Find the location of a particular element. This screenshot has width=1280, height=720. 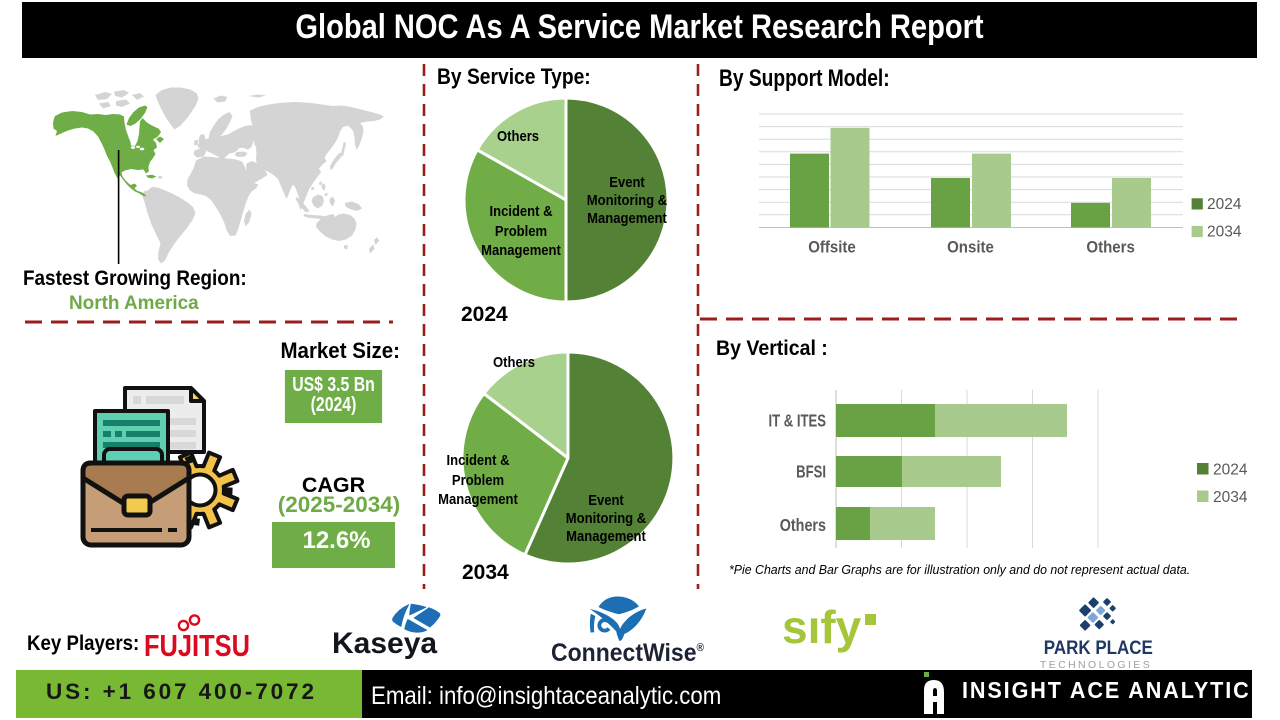

svg-text: Onsite is located at coordinates (970, 248).